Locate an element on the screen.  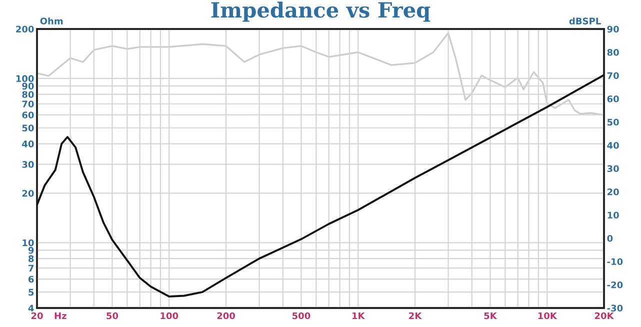
y2-tick-label: 50 is located at coordinates (613, 122).